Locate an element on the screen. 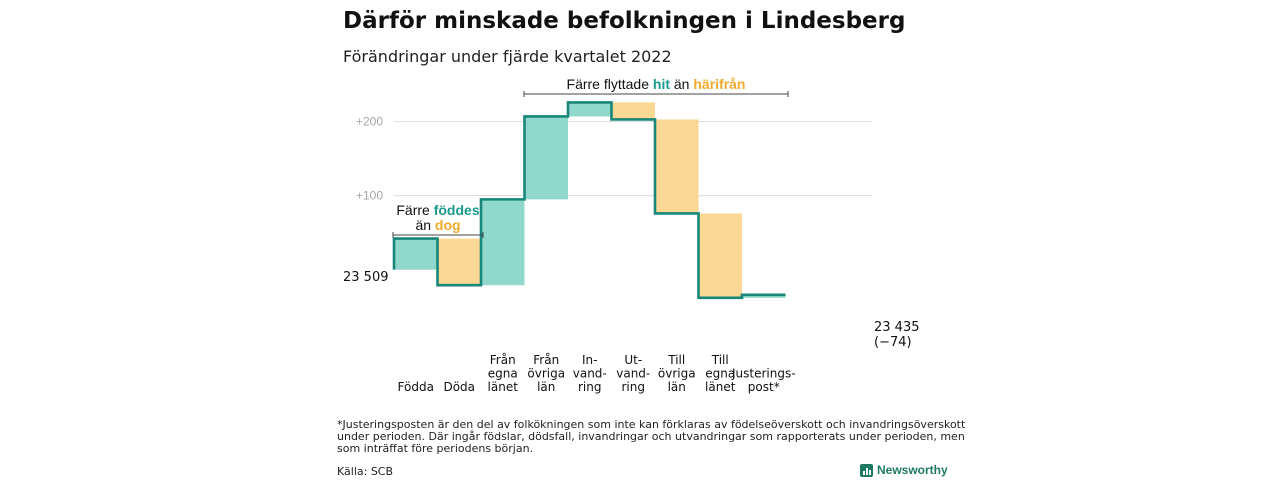 Image resolution: width=1280 pixels, height=480 pixels. y-tick-label: +100 is located at coordinates (369, 196).